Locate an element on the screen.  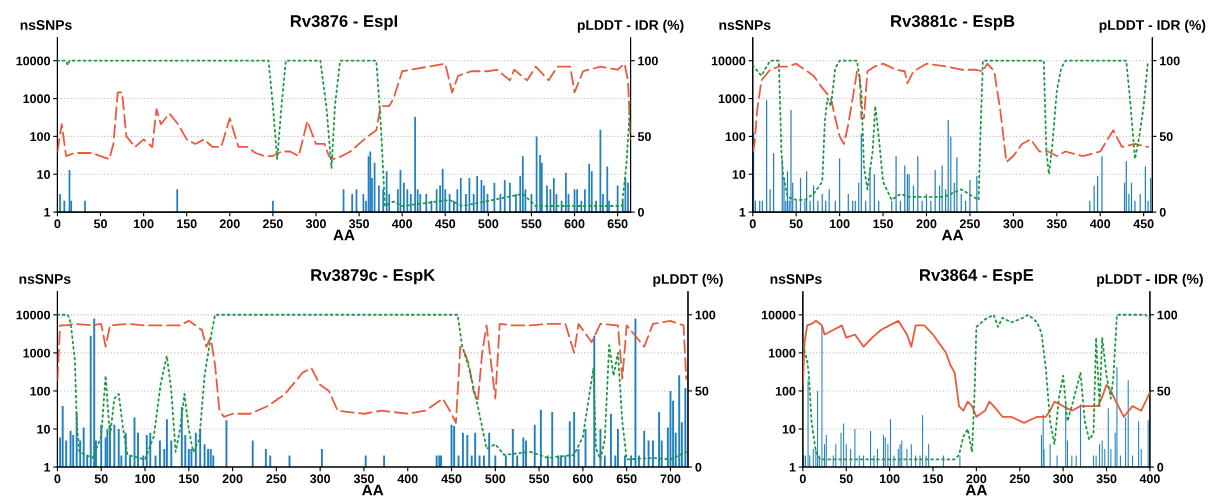
y2-axis-title: pLDDT (%) is located at coordinates (688, 280).